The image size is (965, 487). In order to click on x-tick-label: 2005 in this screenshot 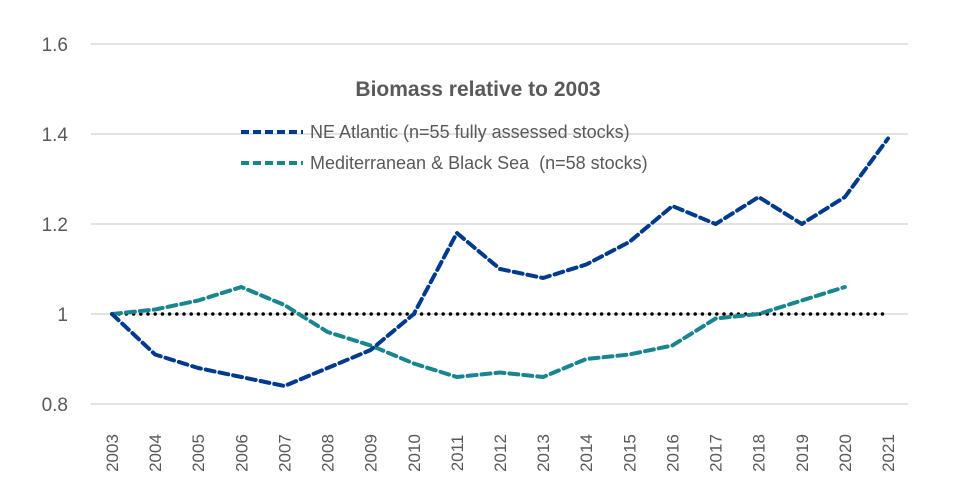, I will do `click(198, 453)`.